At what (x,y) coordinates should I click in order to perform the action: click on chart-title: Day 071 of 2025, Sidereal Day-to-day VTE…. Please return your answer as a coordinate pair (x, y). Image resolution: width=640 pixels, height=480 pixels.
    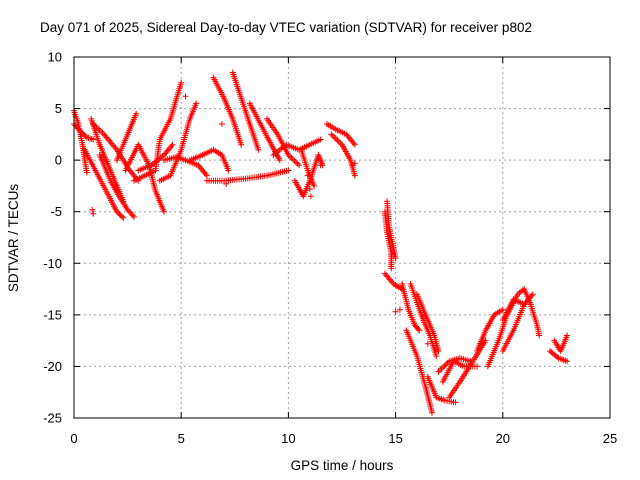
    Looking at the image, I should click on (286, 27).